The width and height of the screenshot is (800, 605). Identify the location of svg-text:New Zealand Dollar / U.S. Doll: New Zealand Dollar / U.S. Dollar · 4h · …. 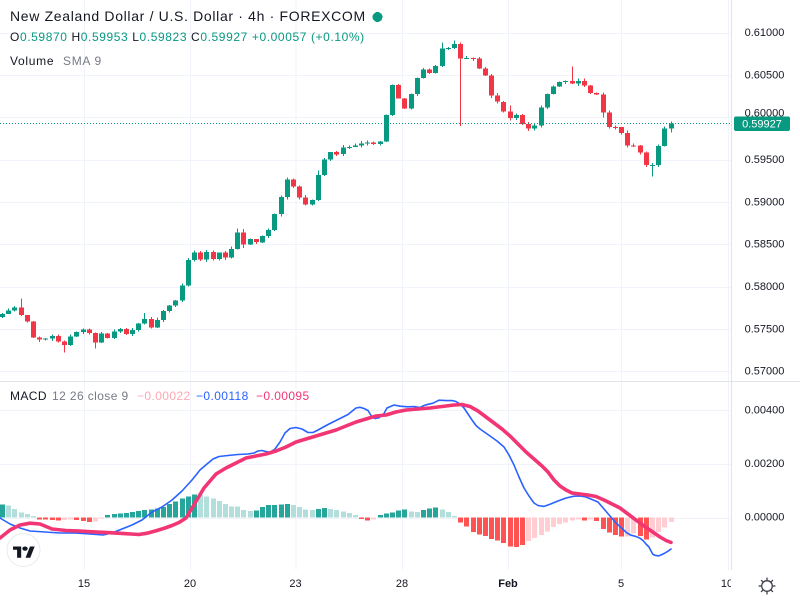
(188, 16).